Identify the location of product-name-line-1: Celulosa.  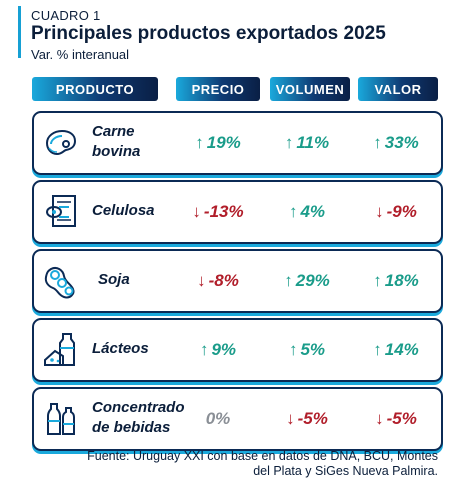
(123, 210).